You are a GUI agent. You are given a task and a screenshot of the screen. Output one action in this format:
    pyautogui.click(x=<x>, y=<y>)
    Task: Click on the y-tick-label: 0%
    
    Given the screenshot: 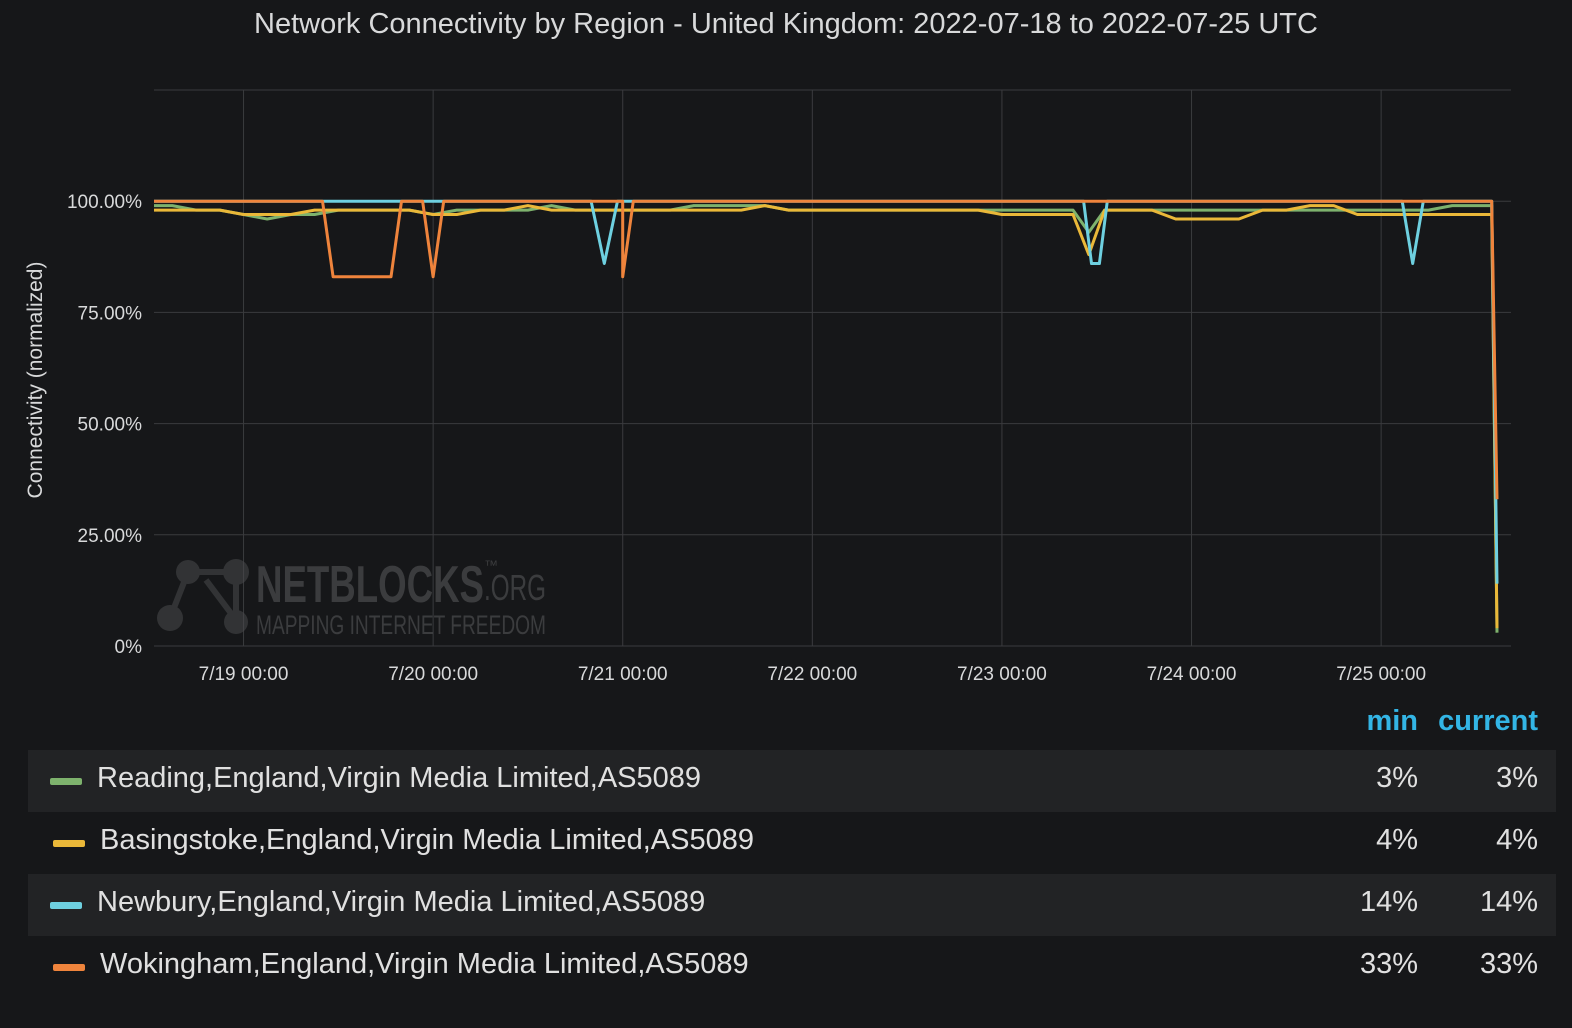 What is the action you would take?
    pyautogui.click(x=129, y=647)
    